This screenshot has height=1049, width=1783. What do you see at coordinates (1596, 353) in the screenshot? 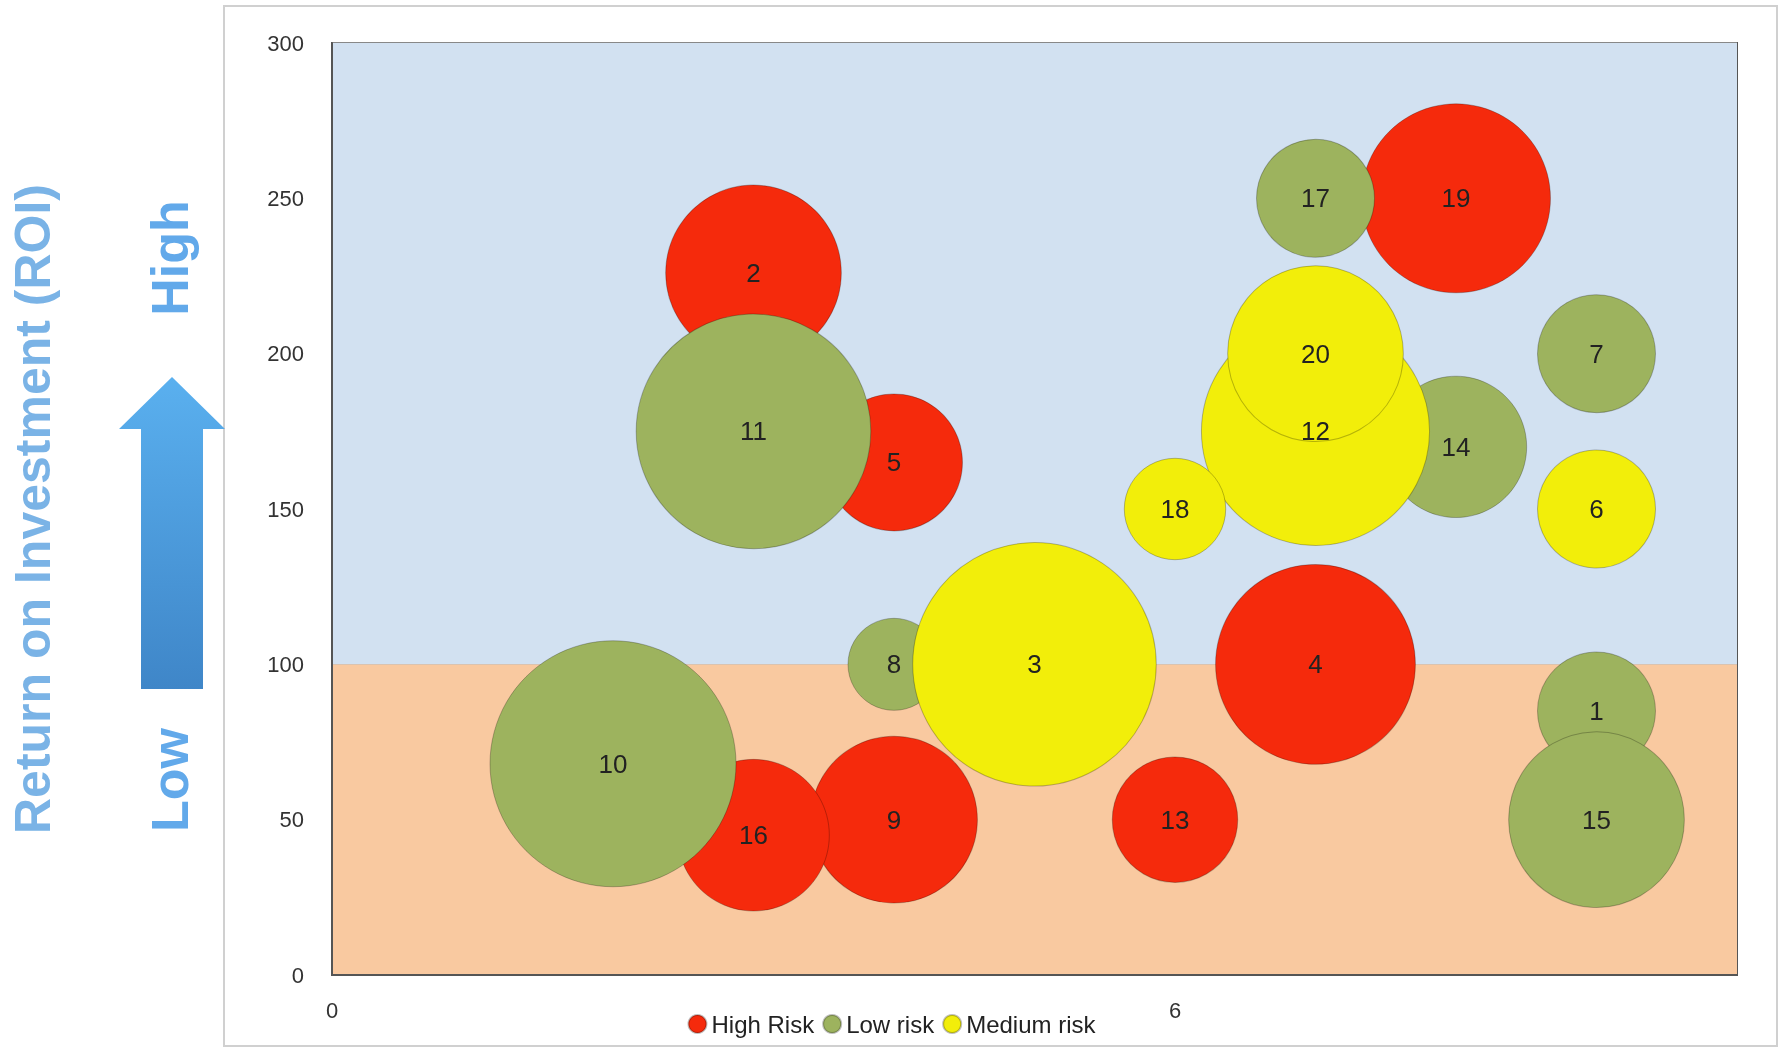
I see `annotation: 7` at bounding box center [1596, 353].